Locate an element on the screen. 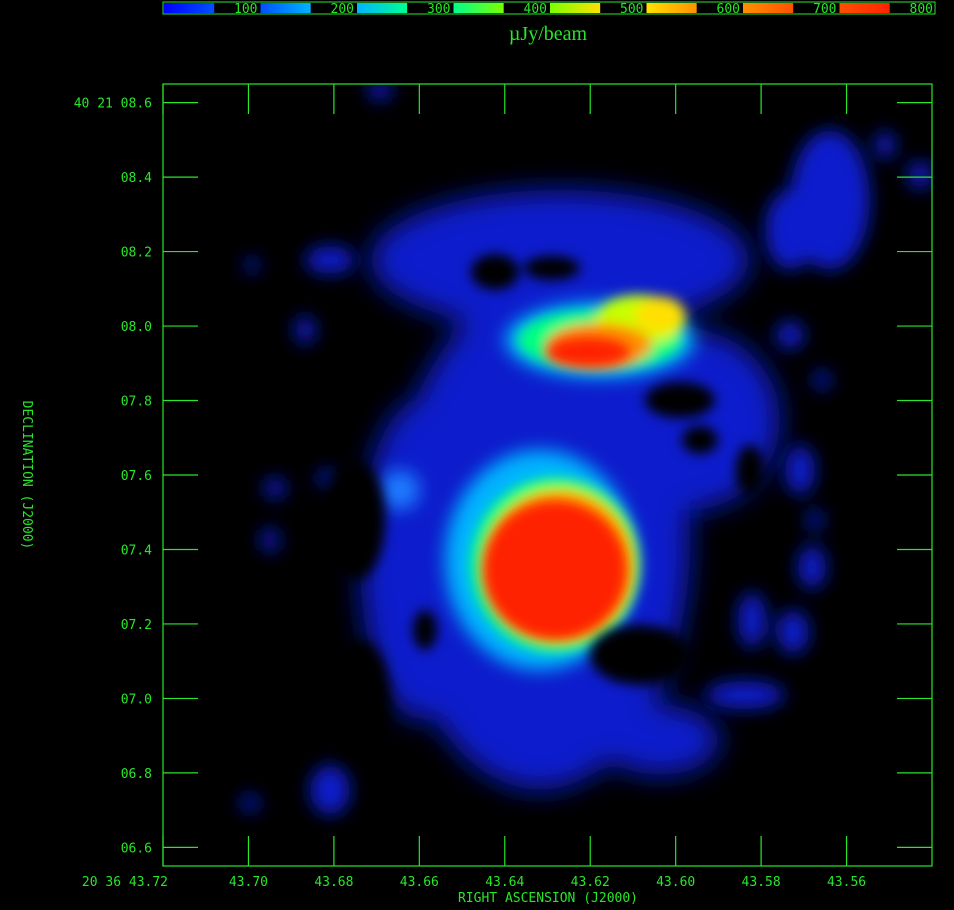 This screenshot has height=910, width=954. y-tick-label: 08.4 is located at coordinates (136, 178).